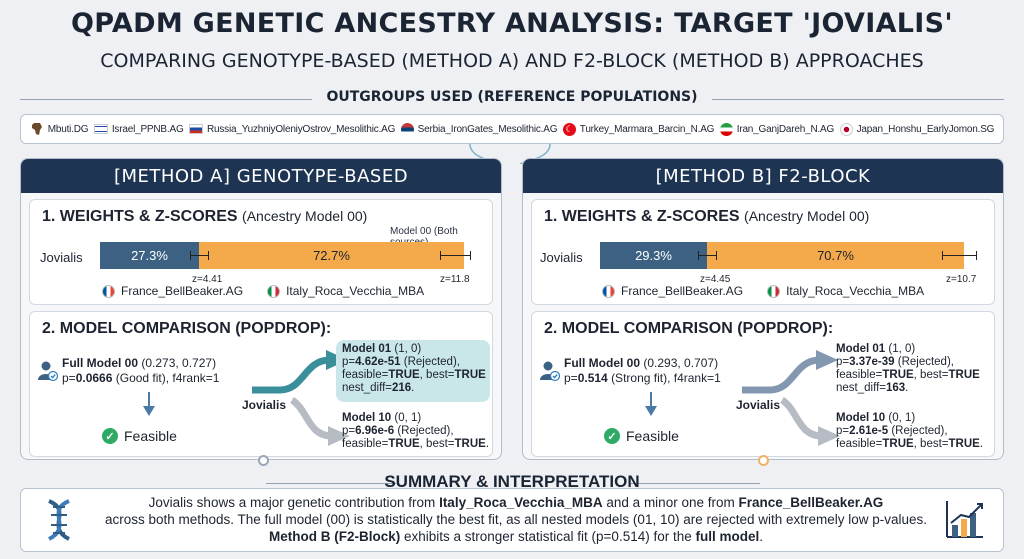  What do you see at coordinates (653, 255) in the screenshot?
I see `bar-segment-france: 29.3%` at bounding box center [653, 255].